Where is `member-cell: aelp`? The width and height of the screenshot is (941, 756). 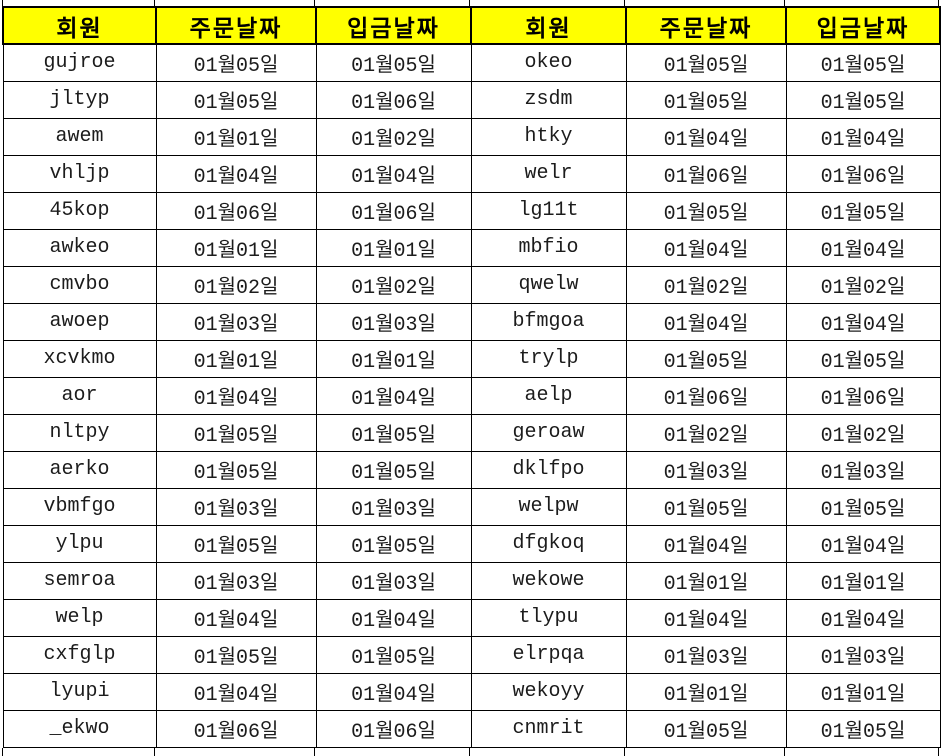 member-cell: aelp is located at coordinates (548, 395).